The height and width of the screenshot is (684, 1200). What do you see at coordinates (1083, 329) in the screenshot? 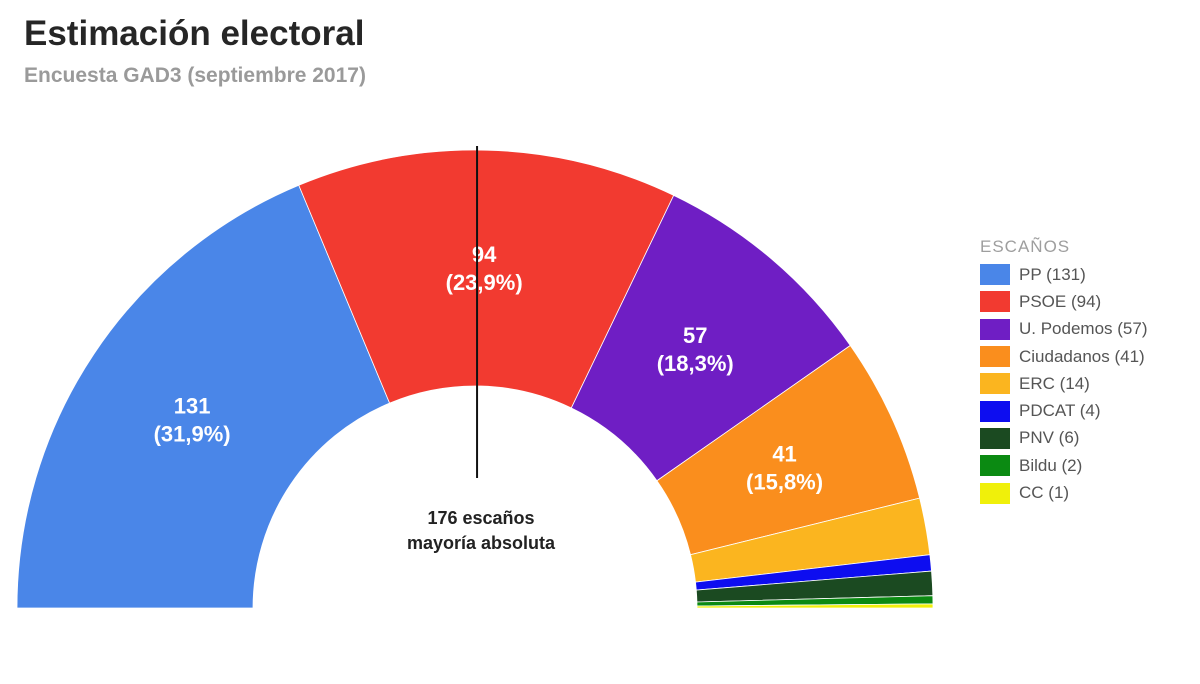
I see `legend-label: U. Podemos (57)` at bounding box center [1083, 329].